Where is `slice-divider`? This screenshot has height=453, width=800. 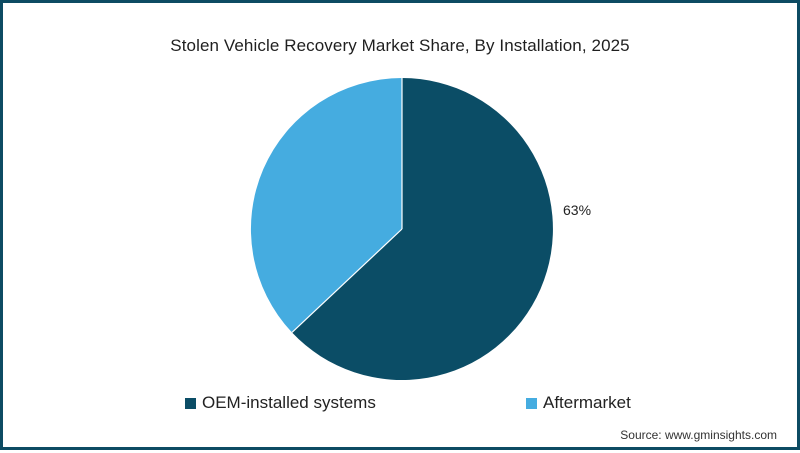 slice-divider is located at coordinates (347, 280).